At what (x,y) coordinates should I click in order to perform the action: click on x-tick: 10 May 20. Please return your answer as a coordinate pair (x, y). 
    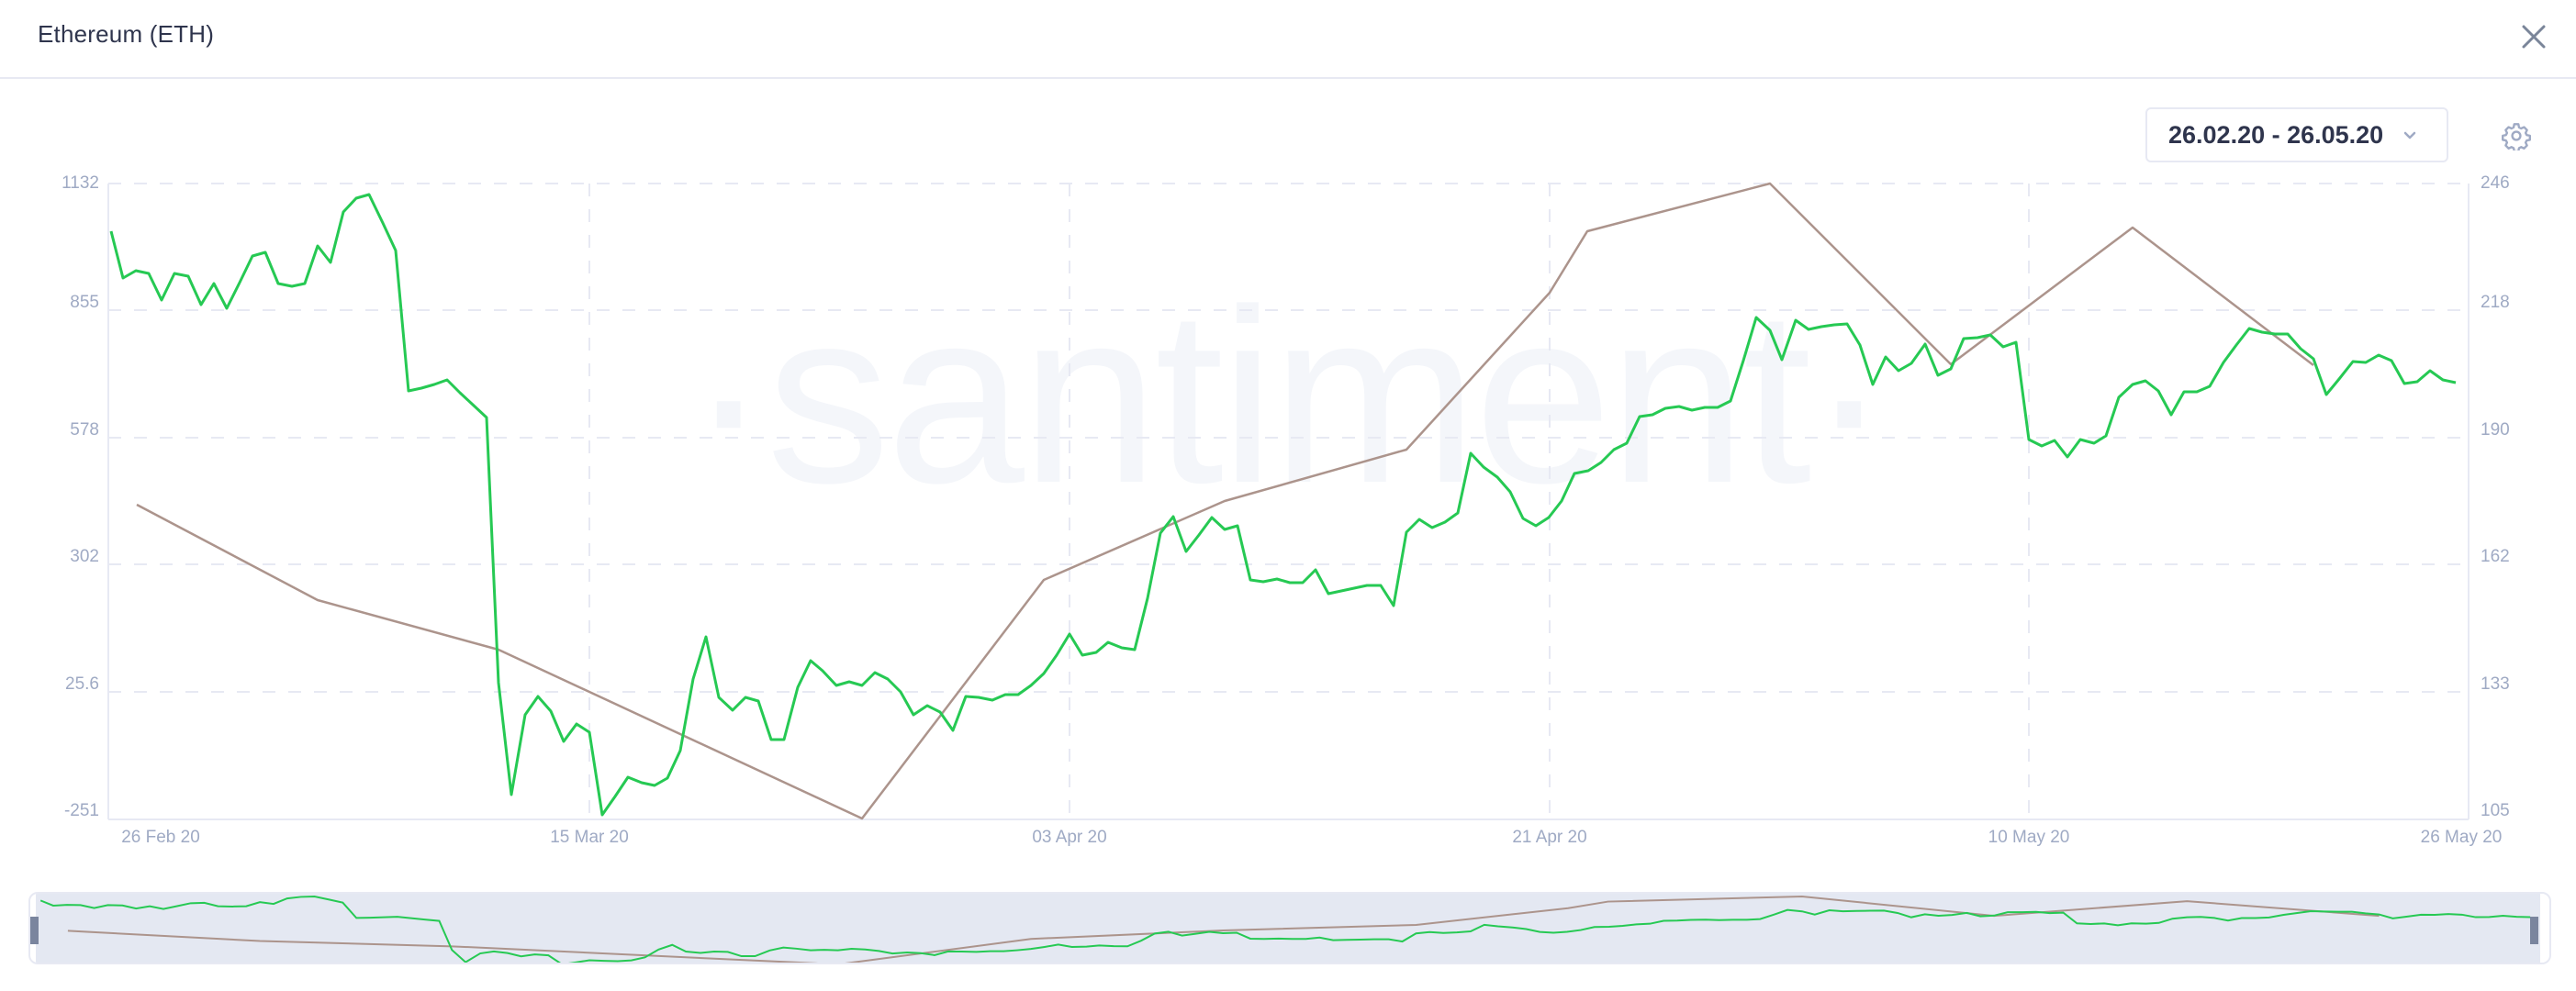
    Looking at the image, I should click on (2029, 837).